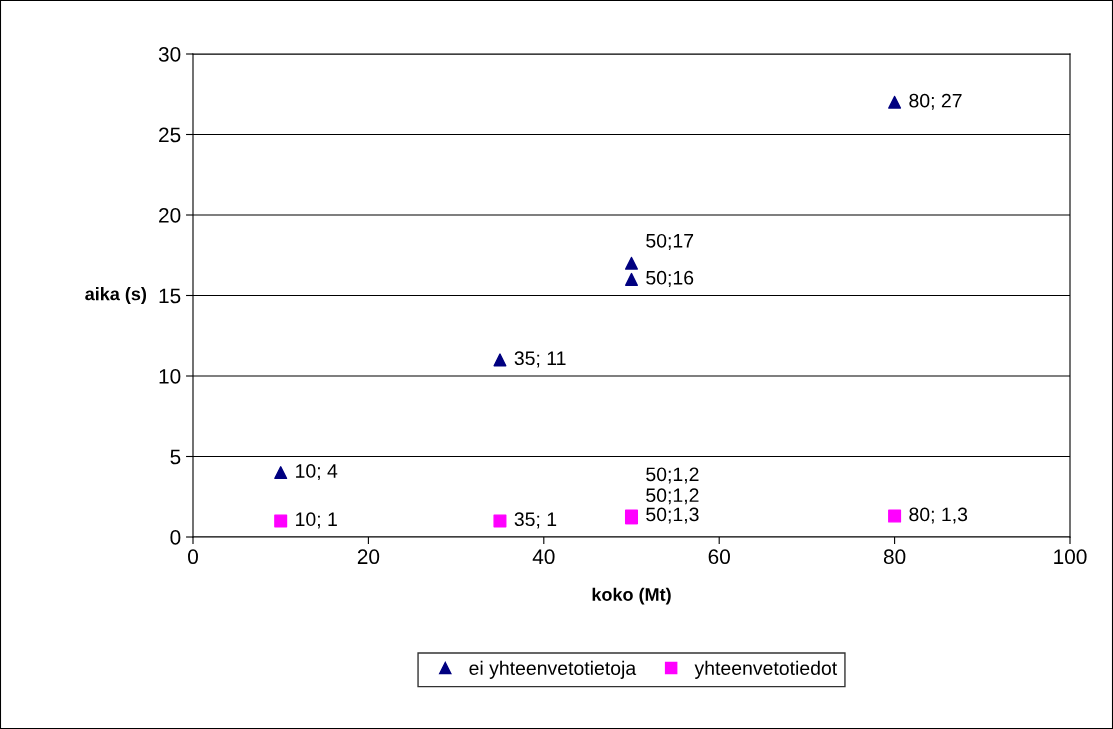 This screenshot has width=1113, height=729. I want to click on x-tick-label: 20, so click(368, 557).